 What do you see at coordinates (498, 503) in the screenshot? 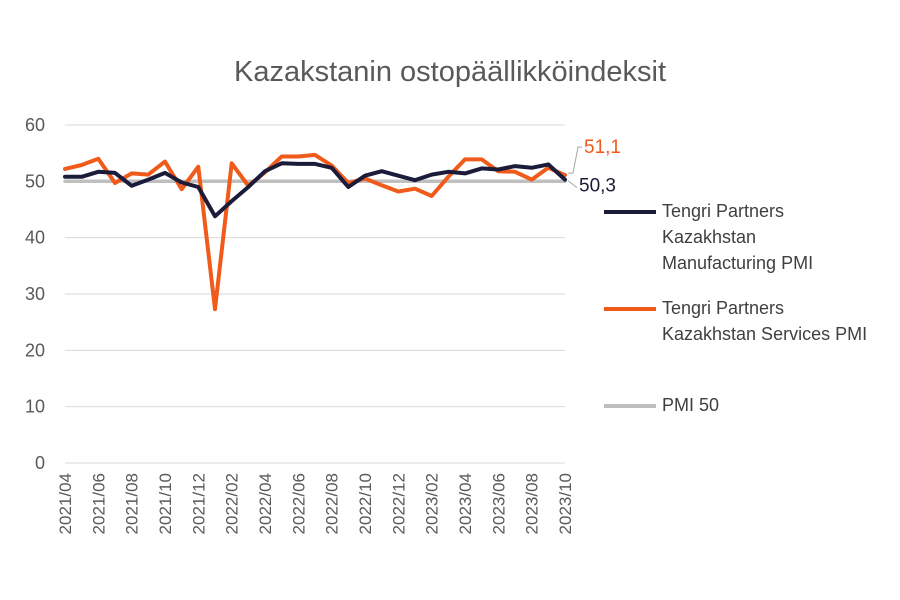
I see `x-tick-label-2023-06: 2023/06` at bounding box center [498, 503].